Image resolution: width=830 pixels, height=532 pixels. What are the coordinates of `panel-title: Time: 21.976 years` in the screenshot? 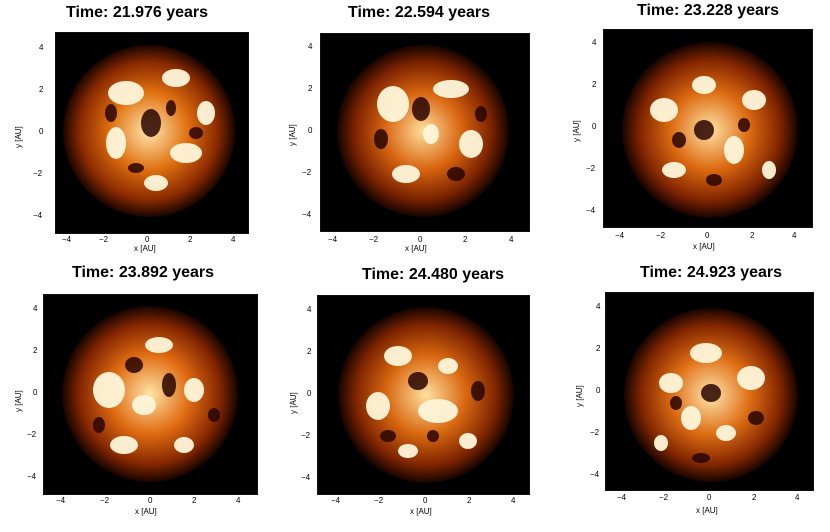 It's located at (137, 12).